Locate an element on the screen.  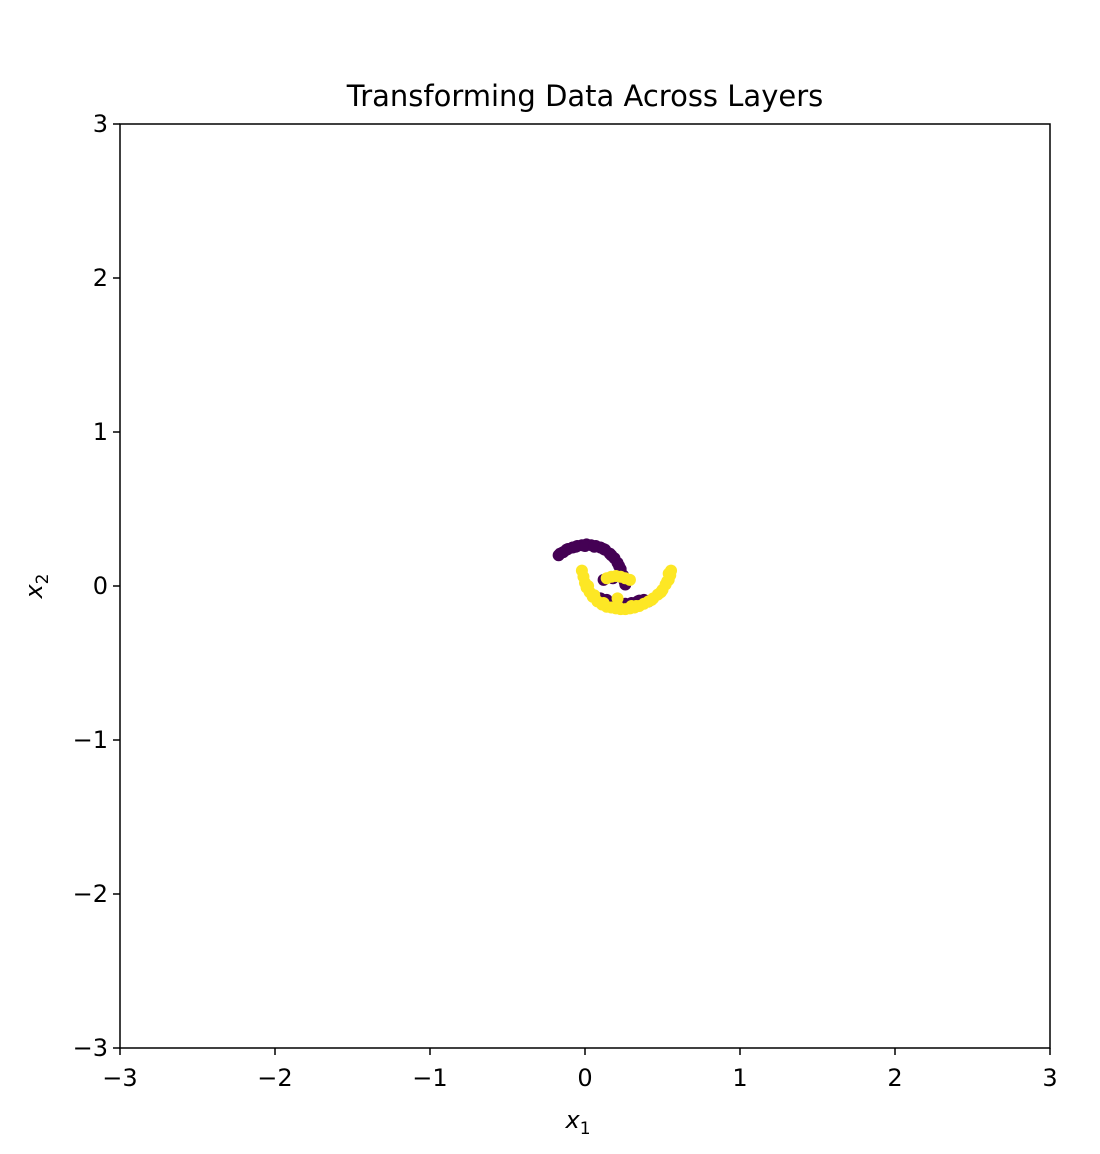
x-tick-label: −3 is located at coordinates (119, 1078).